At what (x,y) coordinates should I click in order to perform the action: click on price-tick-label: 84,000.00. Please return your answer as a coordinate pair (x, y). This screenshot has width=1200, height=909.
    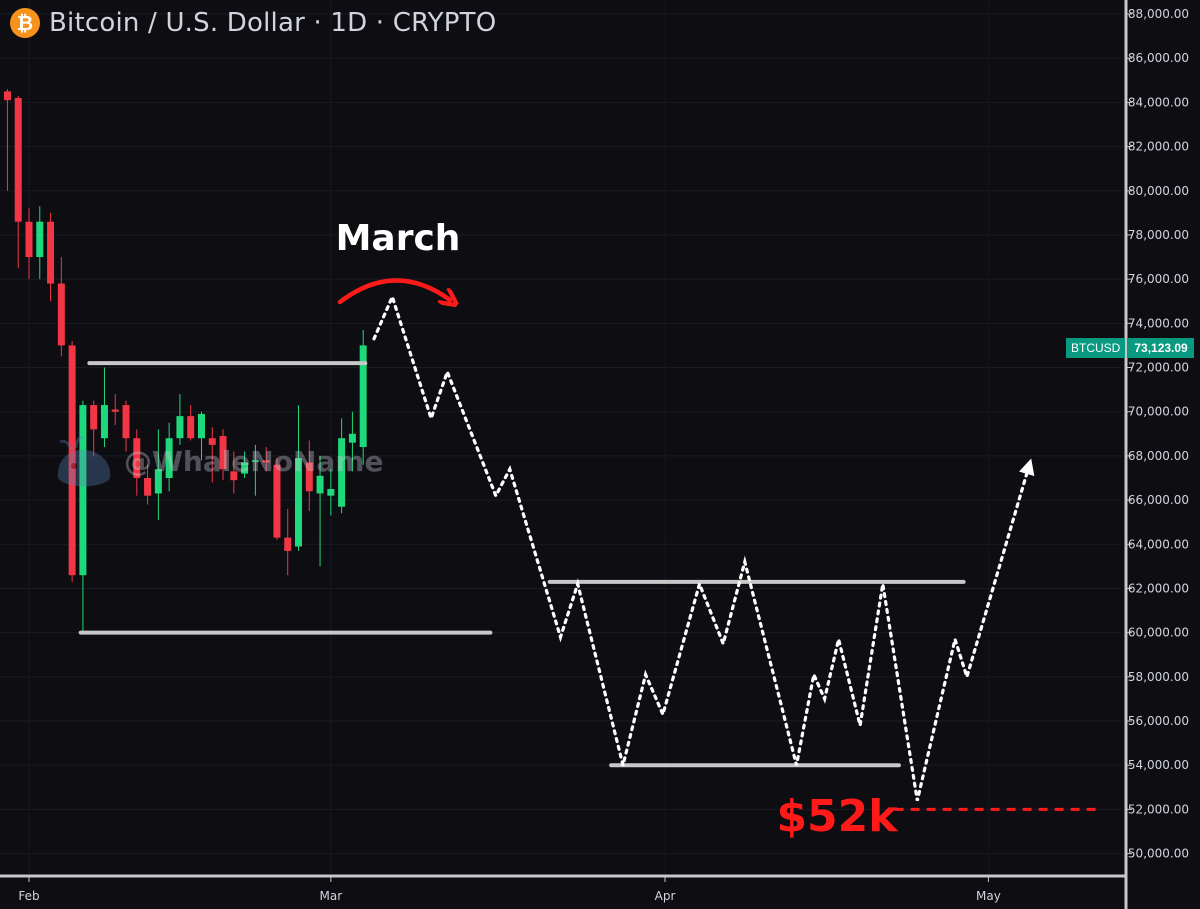
    Looking at the image, I should click on (1158, 102).